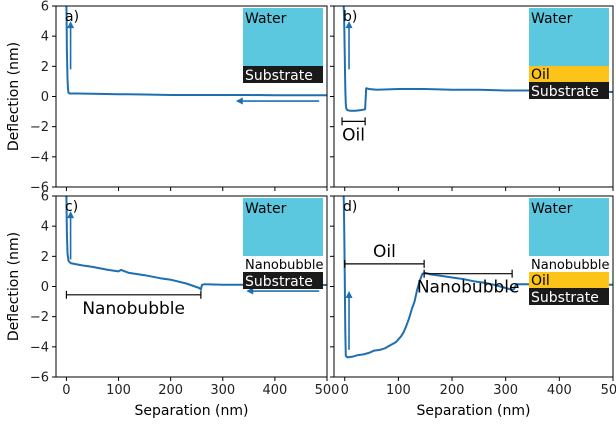 The image size is (616, 425). I want to click on panel-label: d), so click(350, 207).